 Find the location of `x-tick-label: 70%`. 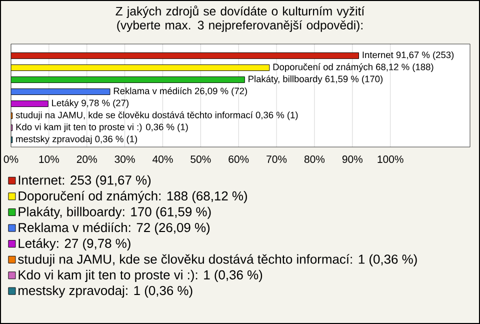

x-tick-label: 70% is located at coordinates (276, 159).